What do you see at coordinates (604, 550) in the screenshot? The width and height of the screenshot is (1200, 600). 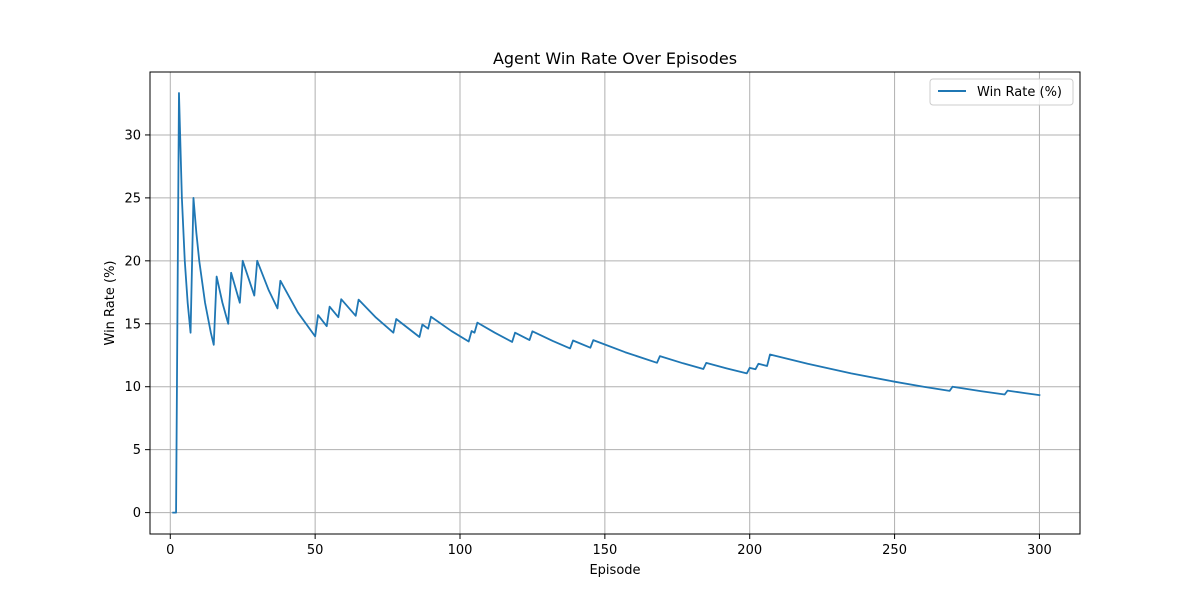 I see `x-tick-label: 150` at bounding box center [604, 550].